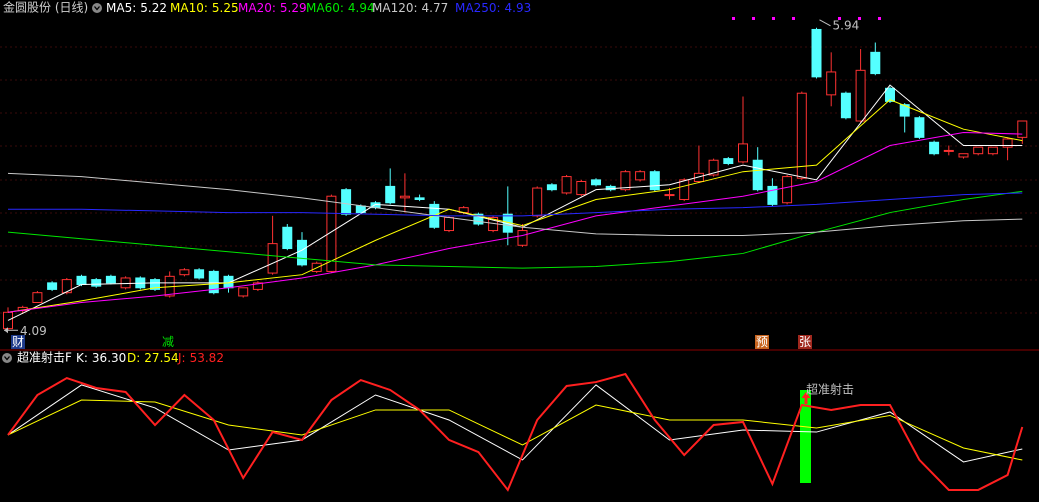  I want to click on min-label: 4.09, so click(33, 331).